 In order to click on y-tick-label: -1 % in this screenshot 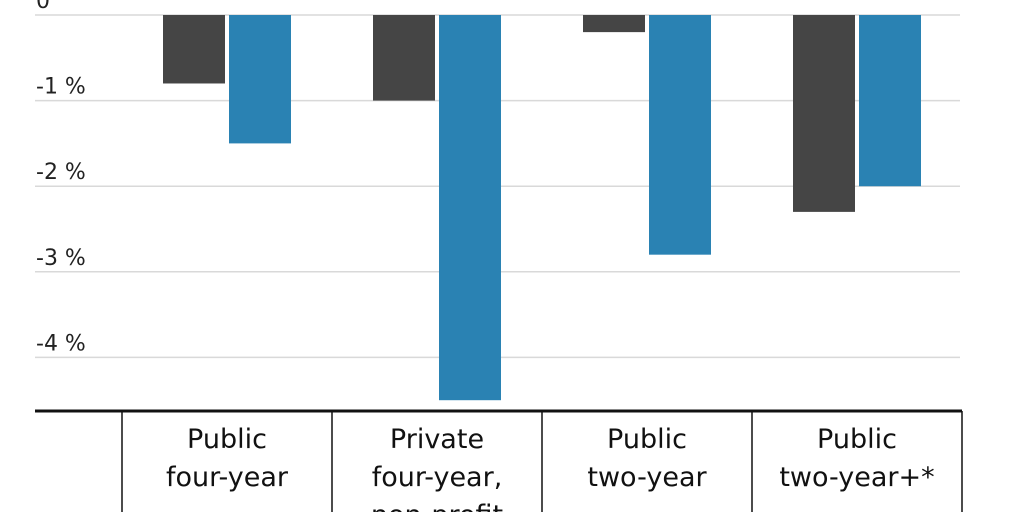, I will do `click(61, 87)`.